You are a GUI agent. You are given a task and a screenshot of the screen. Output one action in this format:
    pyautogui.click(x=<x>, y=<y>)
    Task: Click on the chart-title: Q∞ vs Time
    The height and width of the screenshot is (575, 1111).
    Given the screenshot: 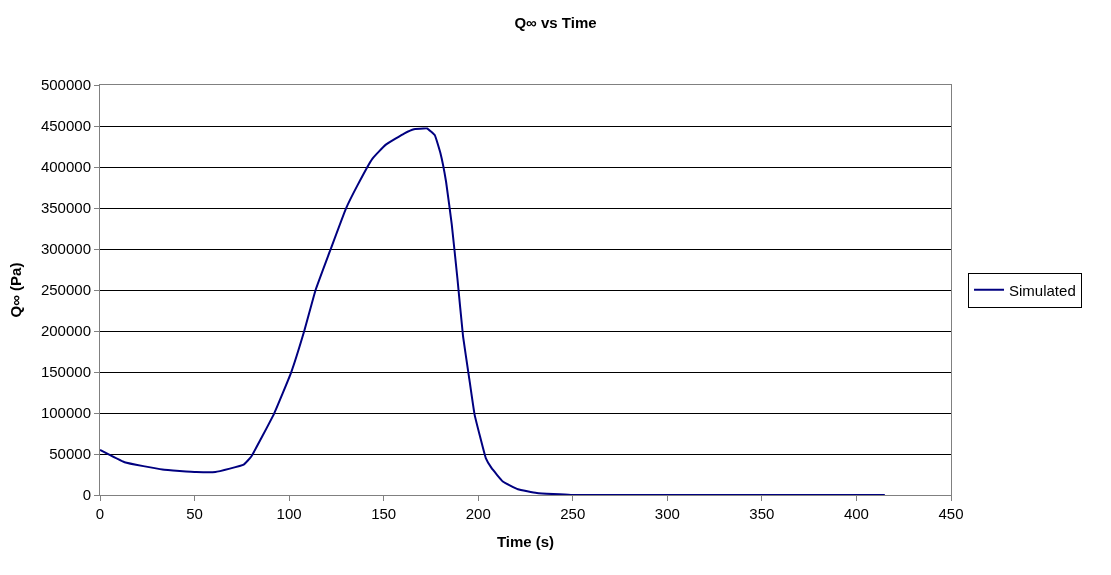 What is the action you would take?
    pyautogui.click(x=555, y=22)
    